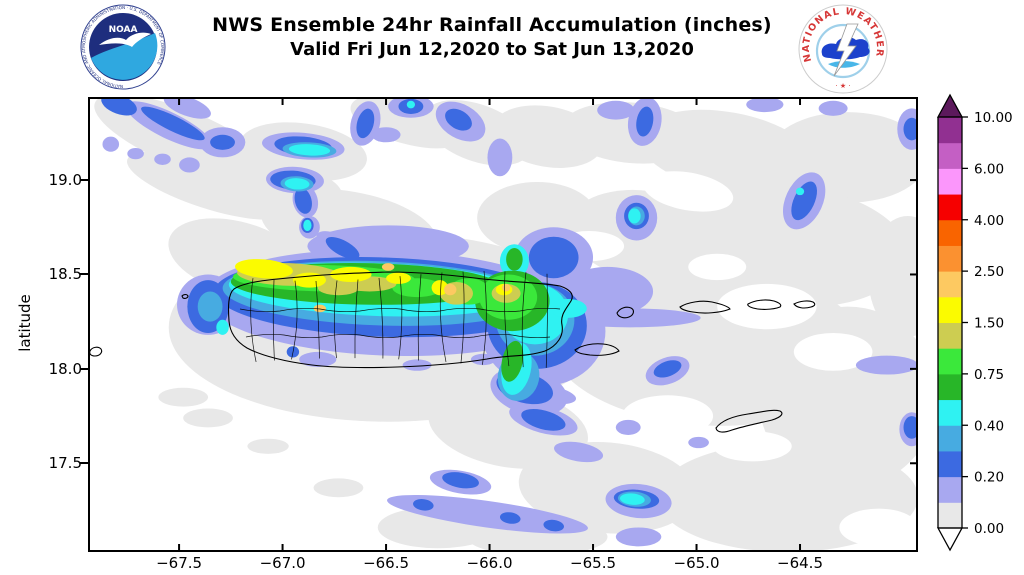 The image size is (1024, 575). Describe the element at coordinates (846, 50) in the screenshot. I see `nws-lightning-icon` at that location.